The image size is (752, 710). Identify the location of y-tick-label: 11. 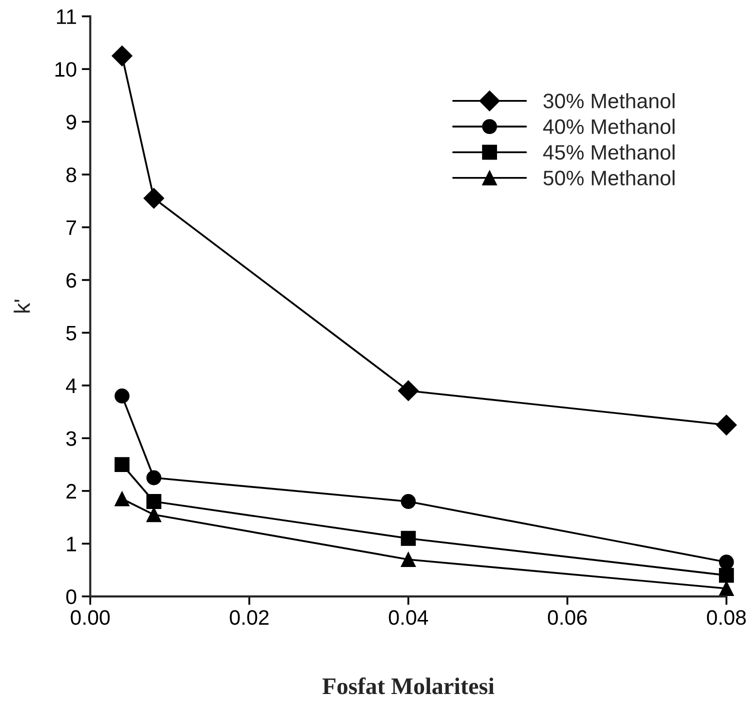
(66, 17).